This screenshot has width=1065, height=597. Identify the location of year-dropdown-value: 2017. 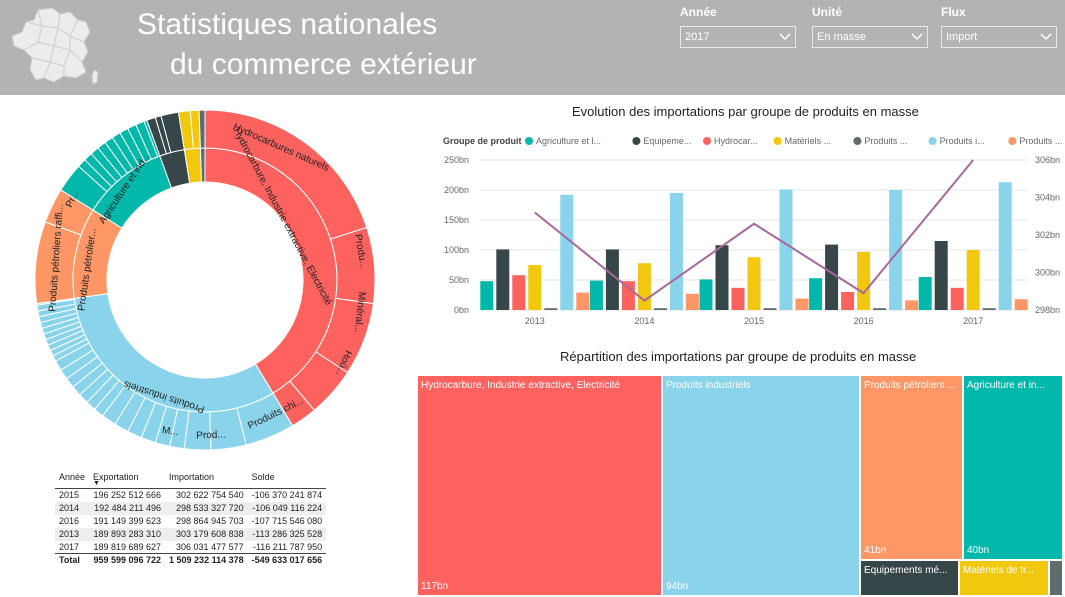
(697, 37).